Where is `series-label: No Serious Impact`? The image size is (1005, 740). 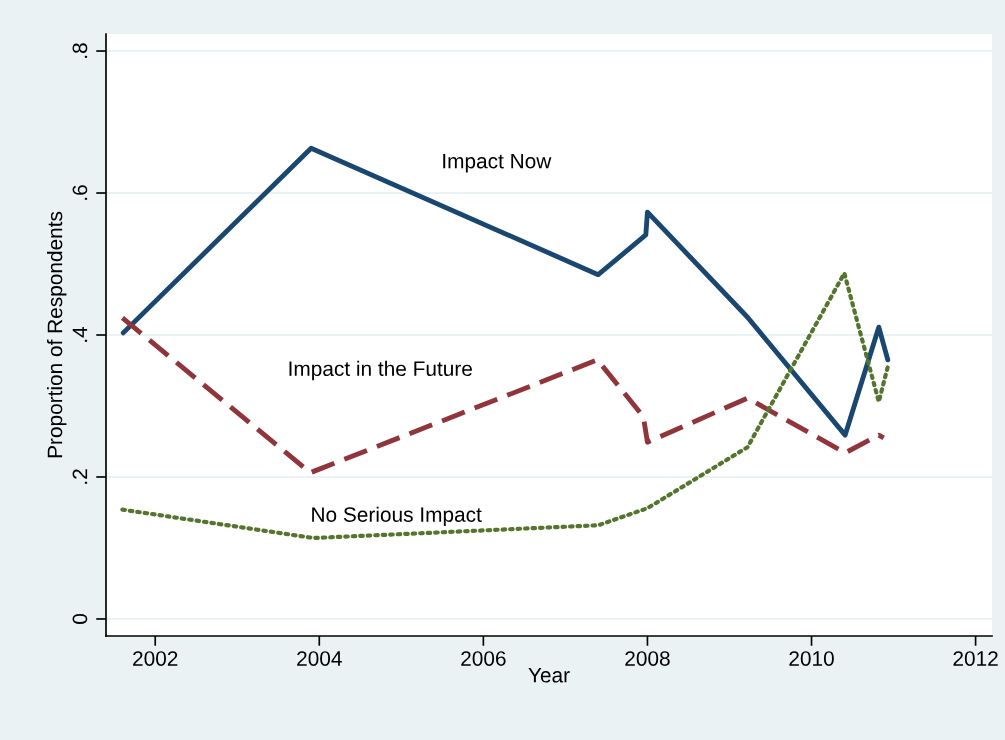
series-label: No Serious Impact is located at coordinates (397, 516).